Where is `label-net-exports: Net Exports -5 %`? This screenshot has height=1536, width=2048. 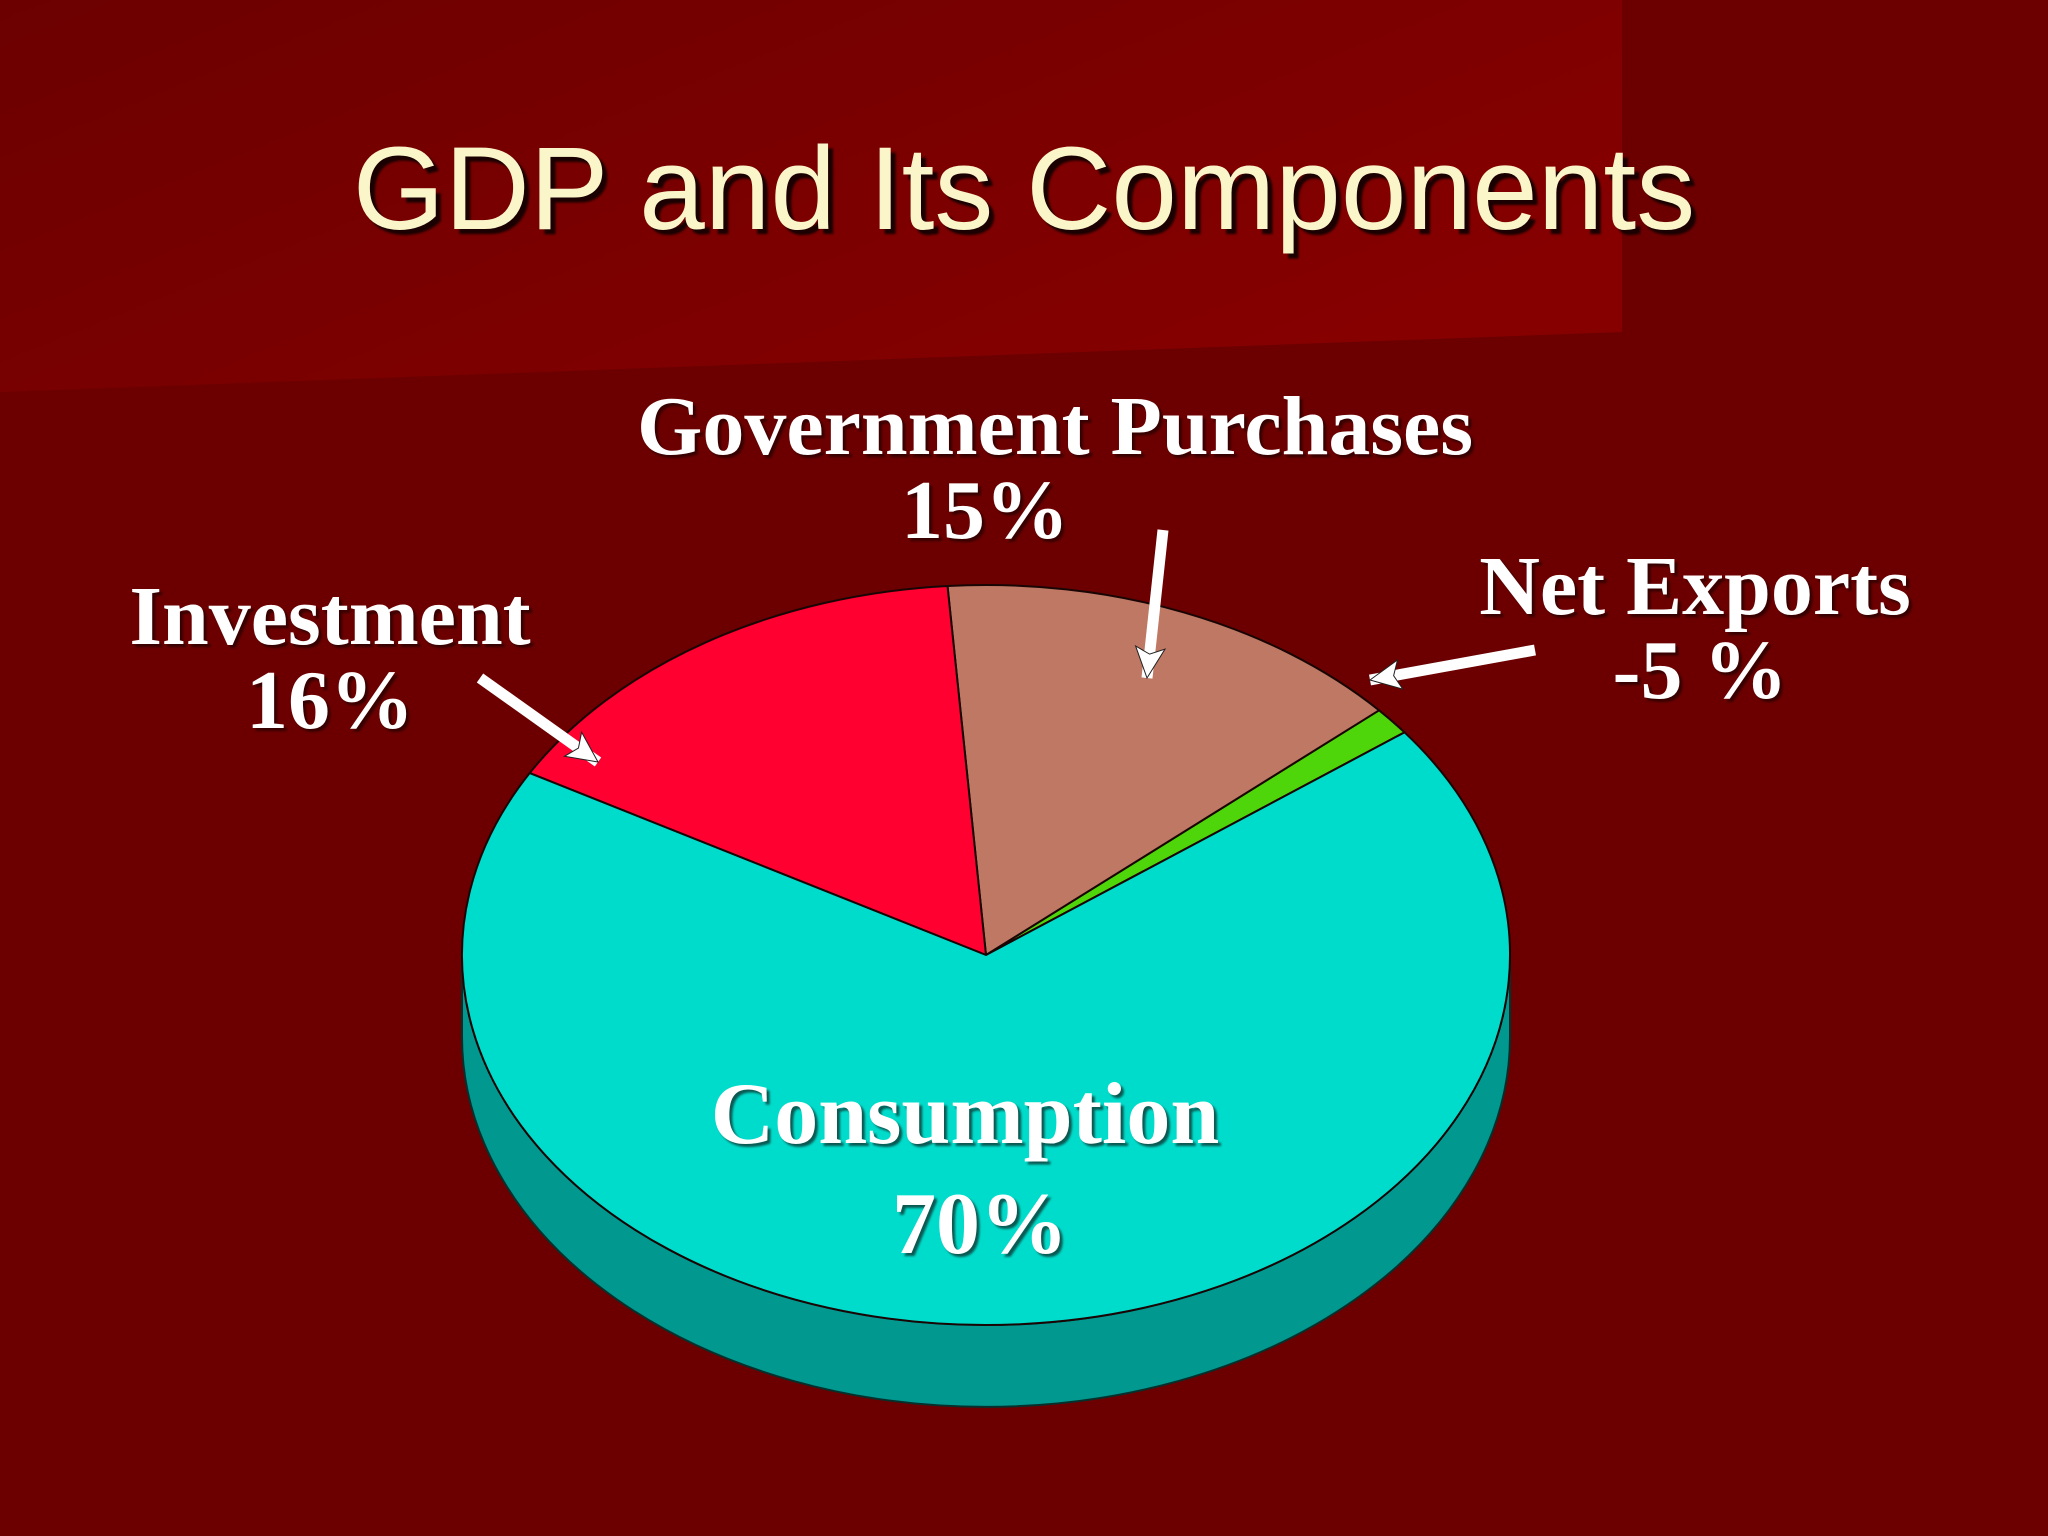 label-net-exports: Net Exports -5 % is located at coordinates (1695, 629).